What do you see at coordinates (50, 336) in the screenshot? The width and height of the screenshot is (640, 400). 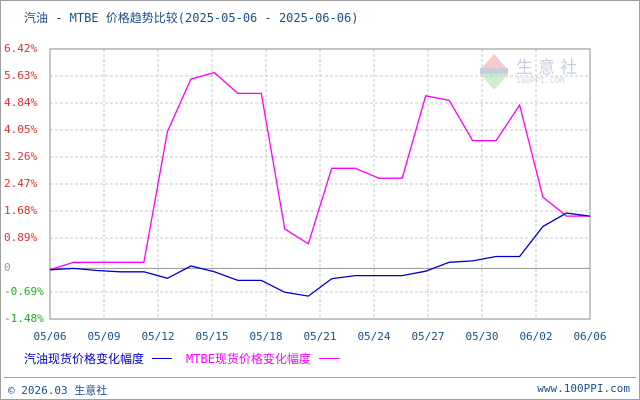 I see `x-tick-label: 05/06` at bounding box center [50, 336].